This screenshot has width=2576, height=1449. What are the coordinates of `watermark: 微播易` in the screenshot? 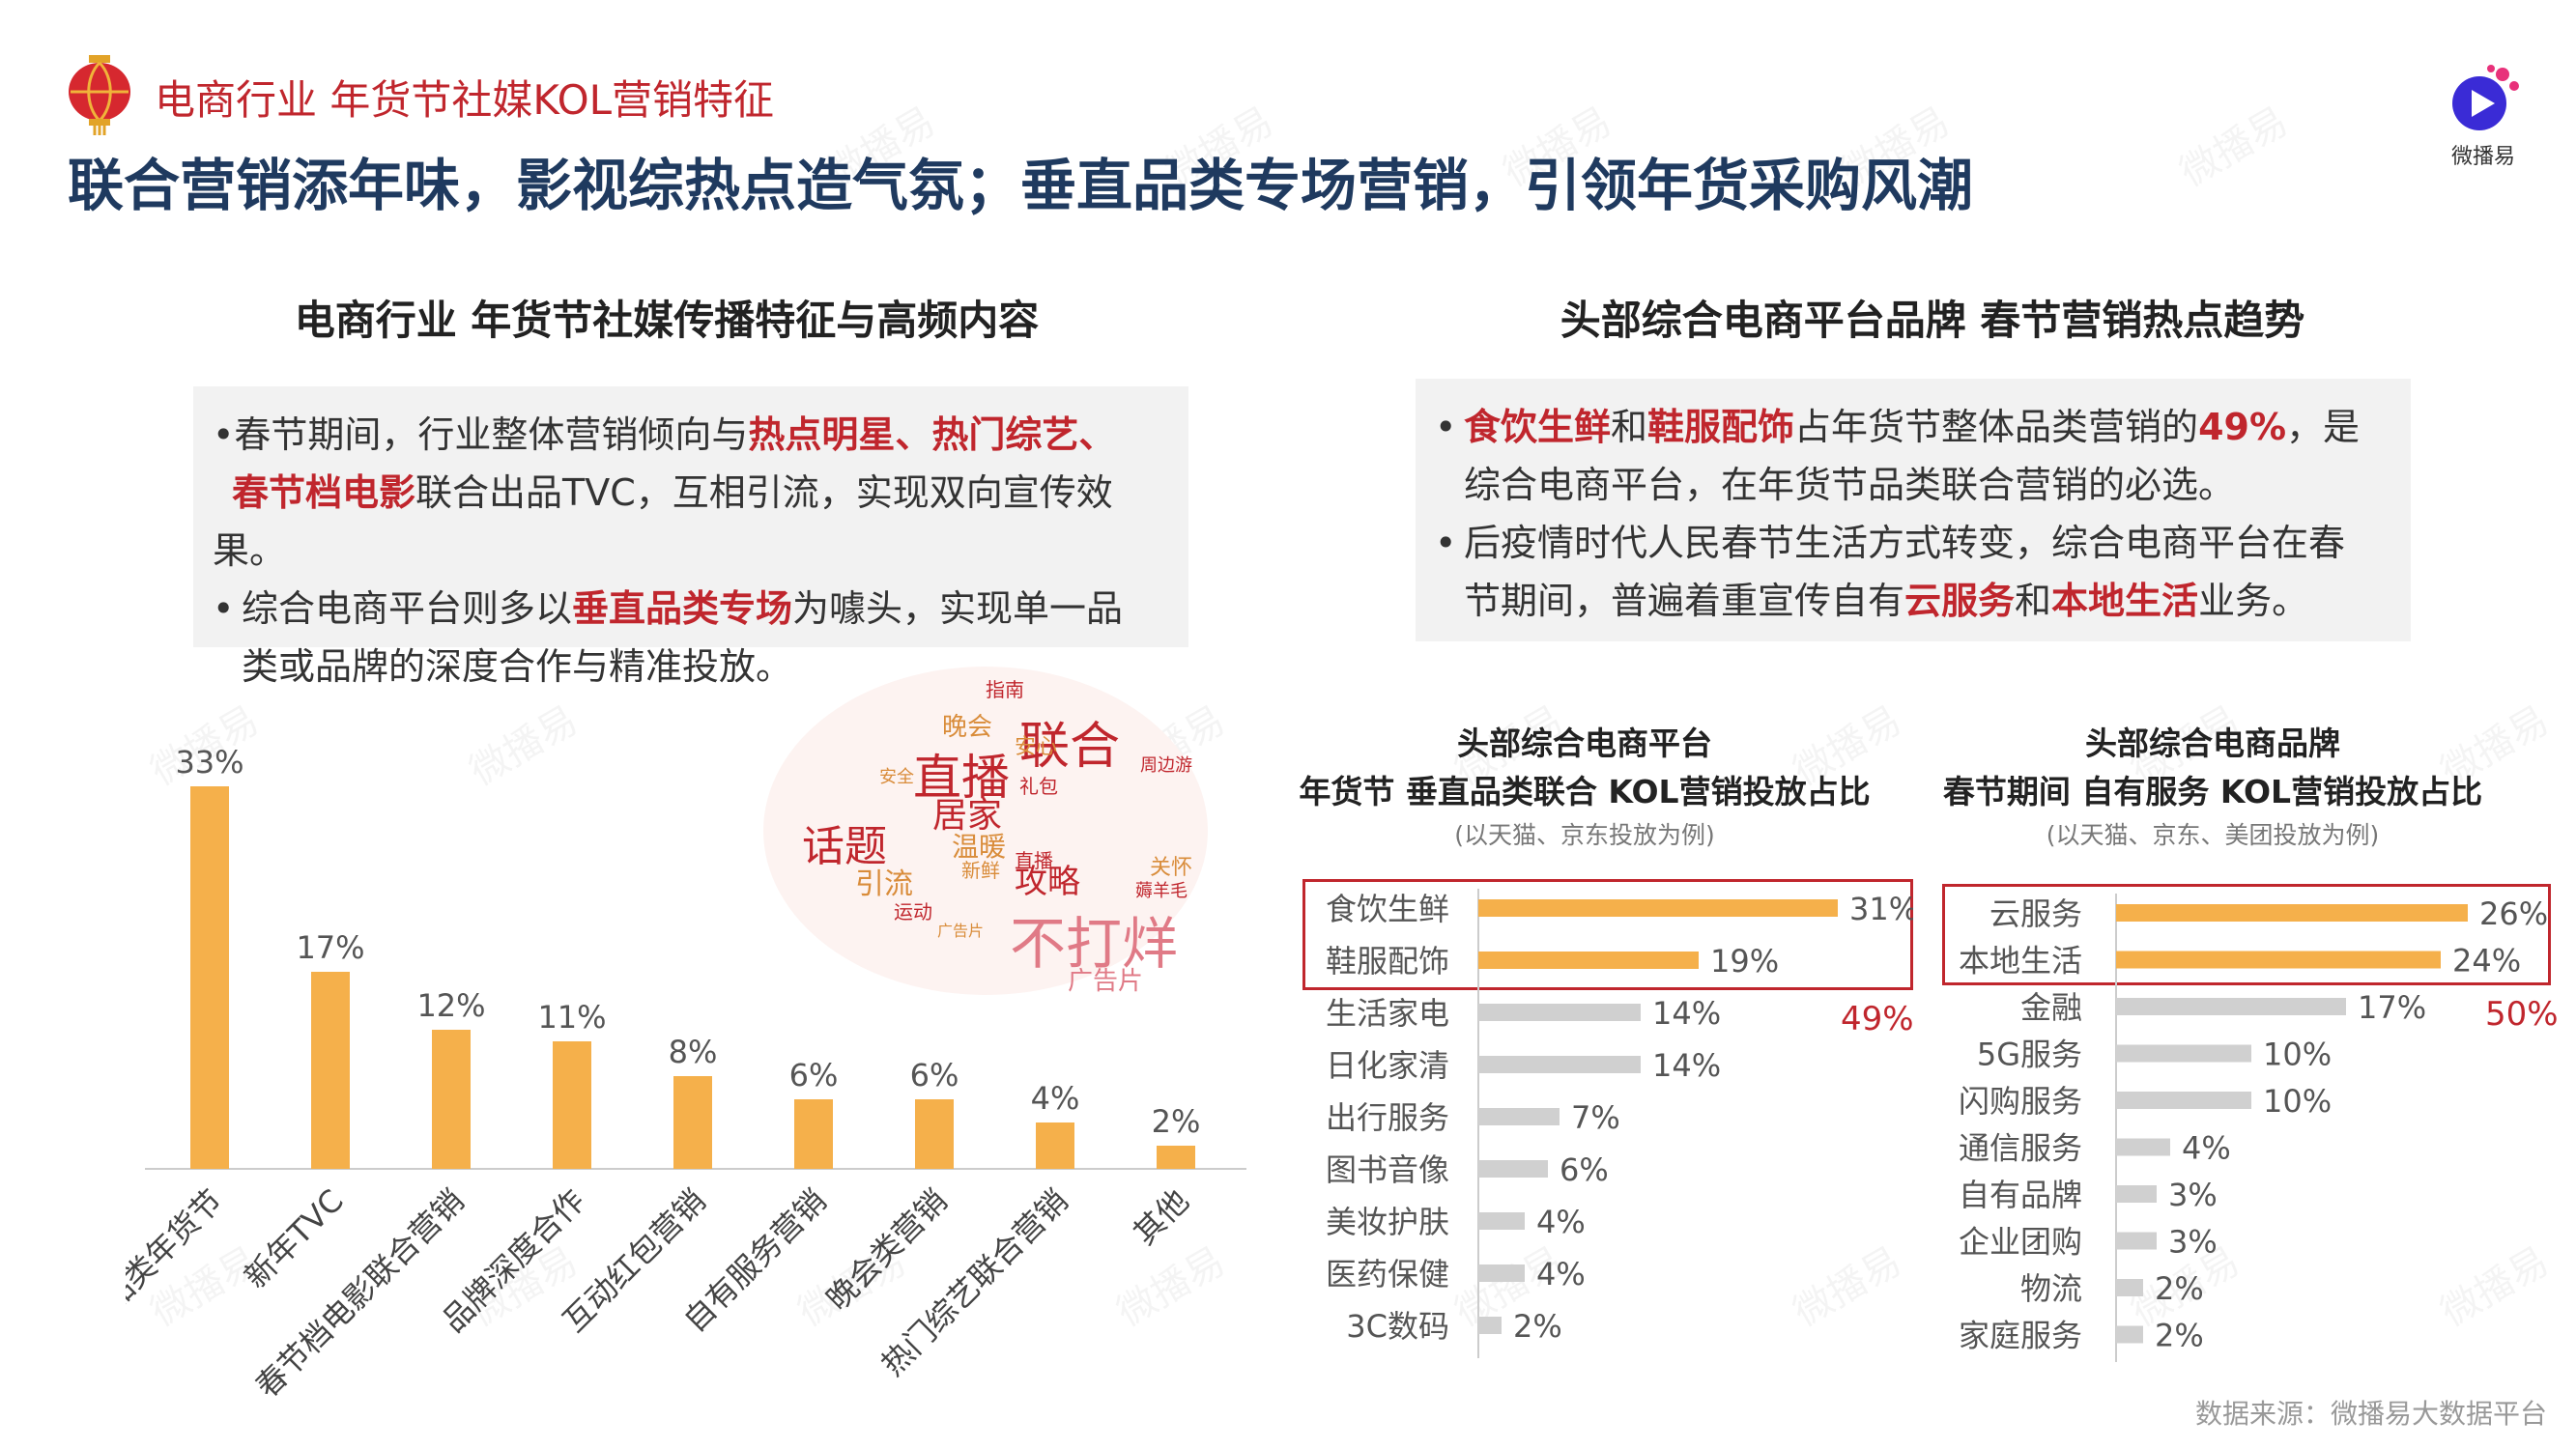 It's located at (2232, 144).